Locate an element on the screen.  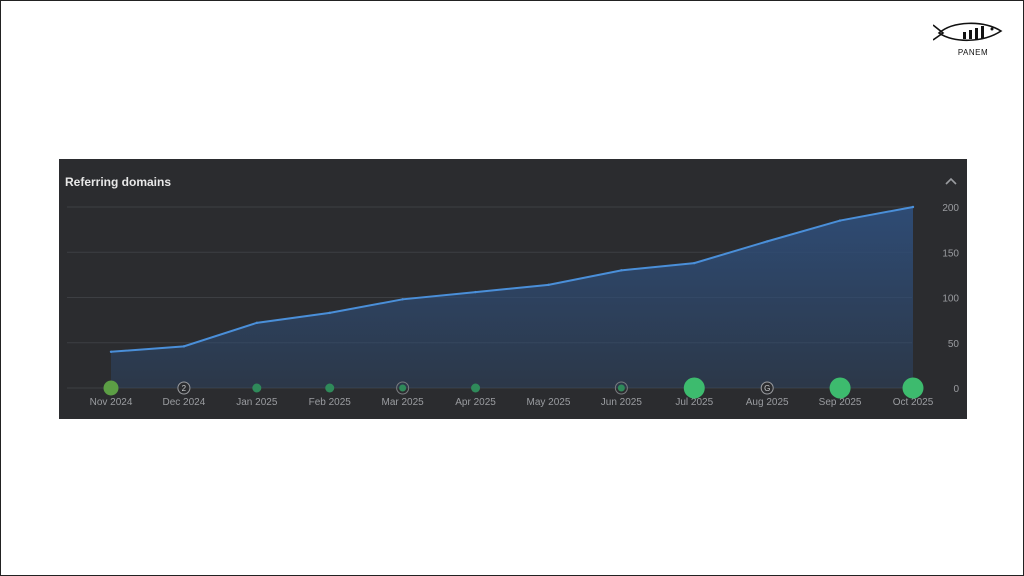
event-marker-aug-2025-ring is located at coordinates (767, 388).